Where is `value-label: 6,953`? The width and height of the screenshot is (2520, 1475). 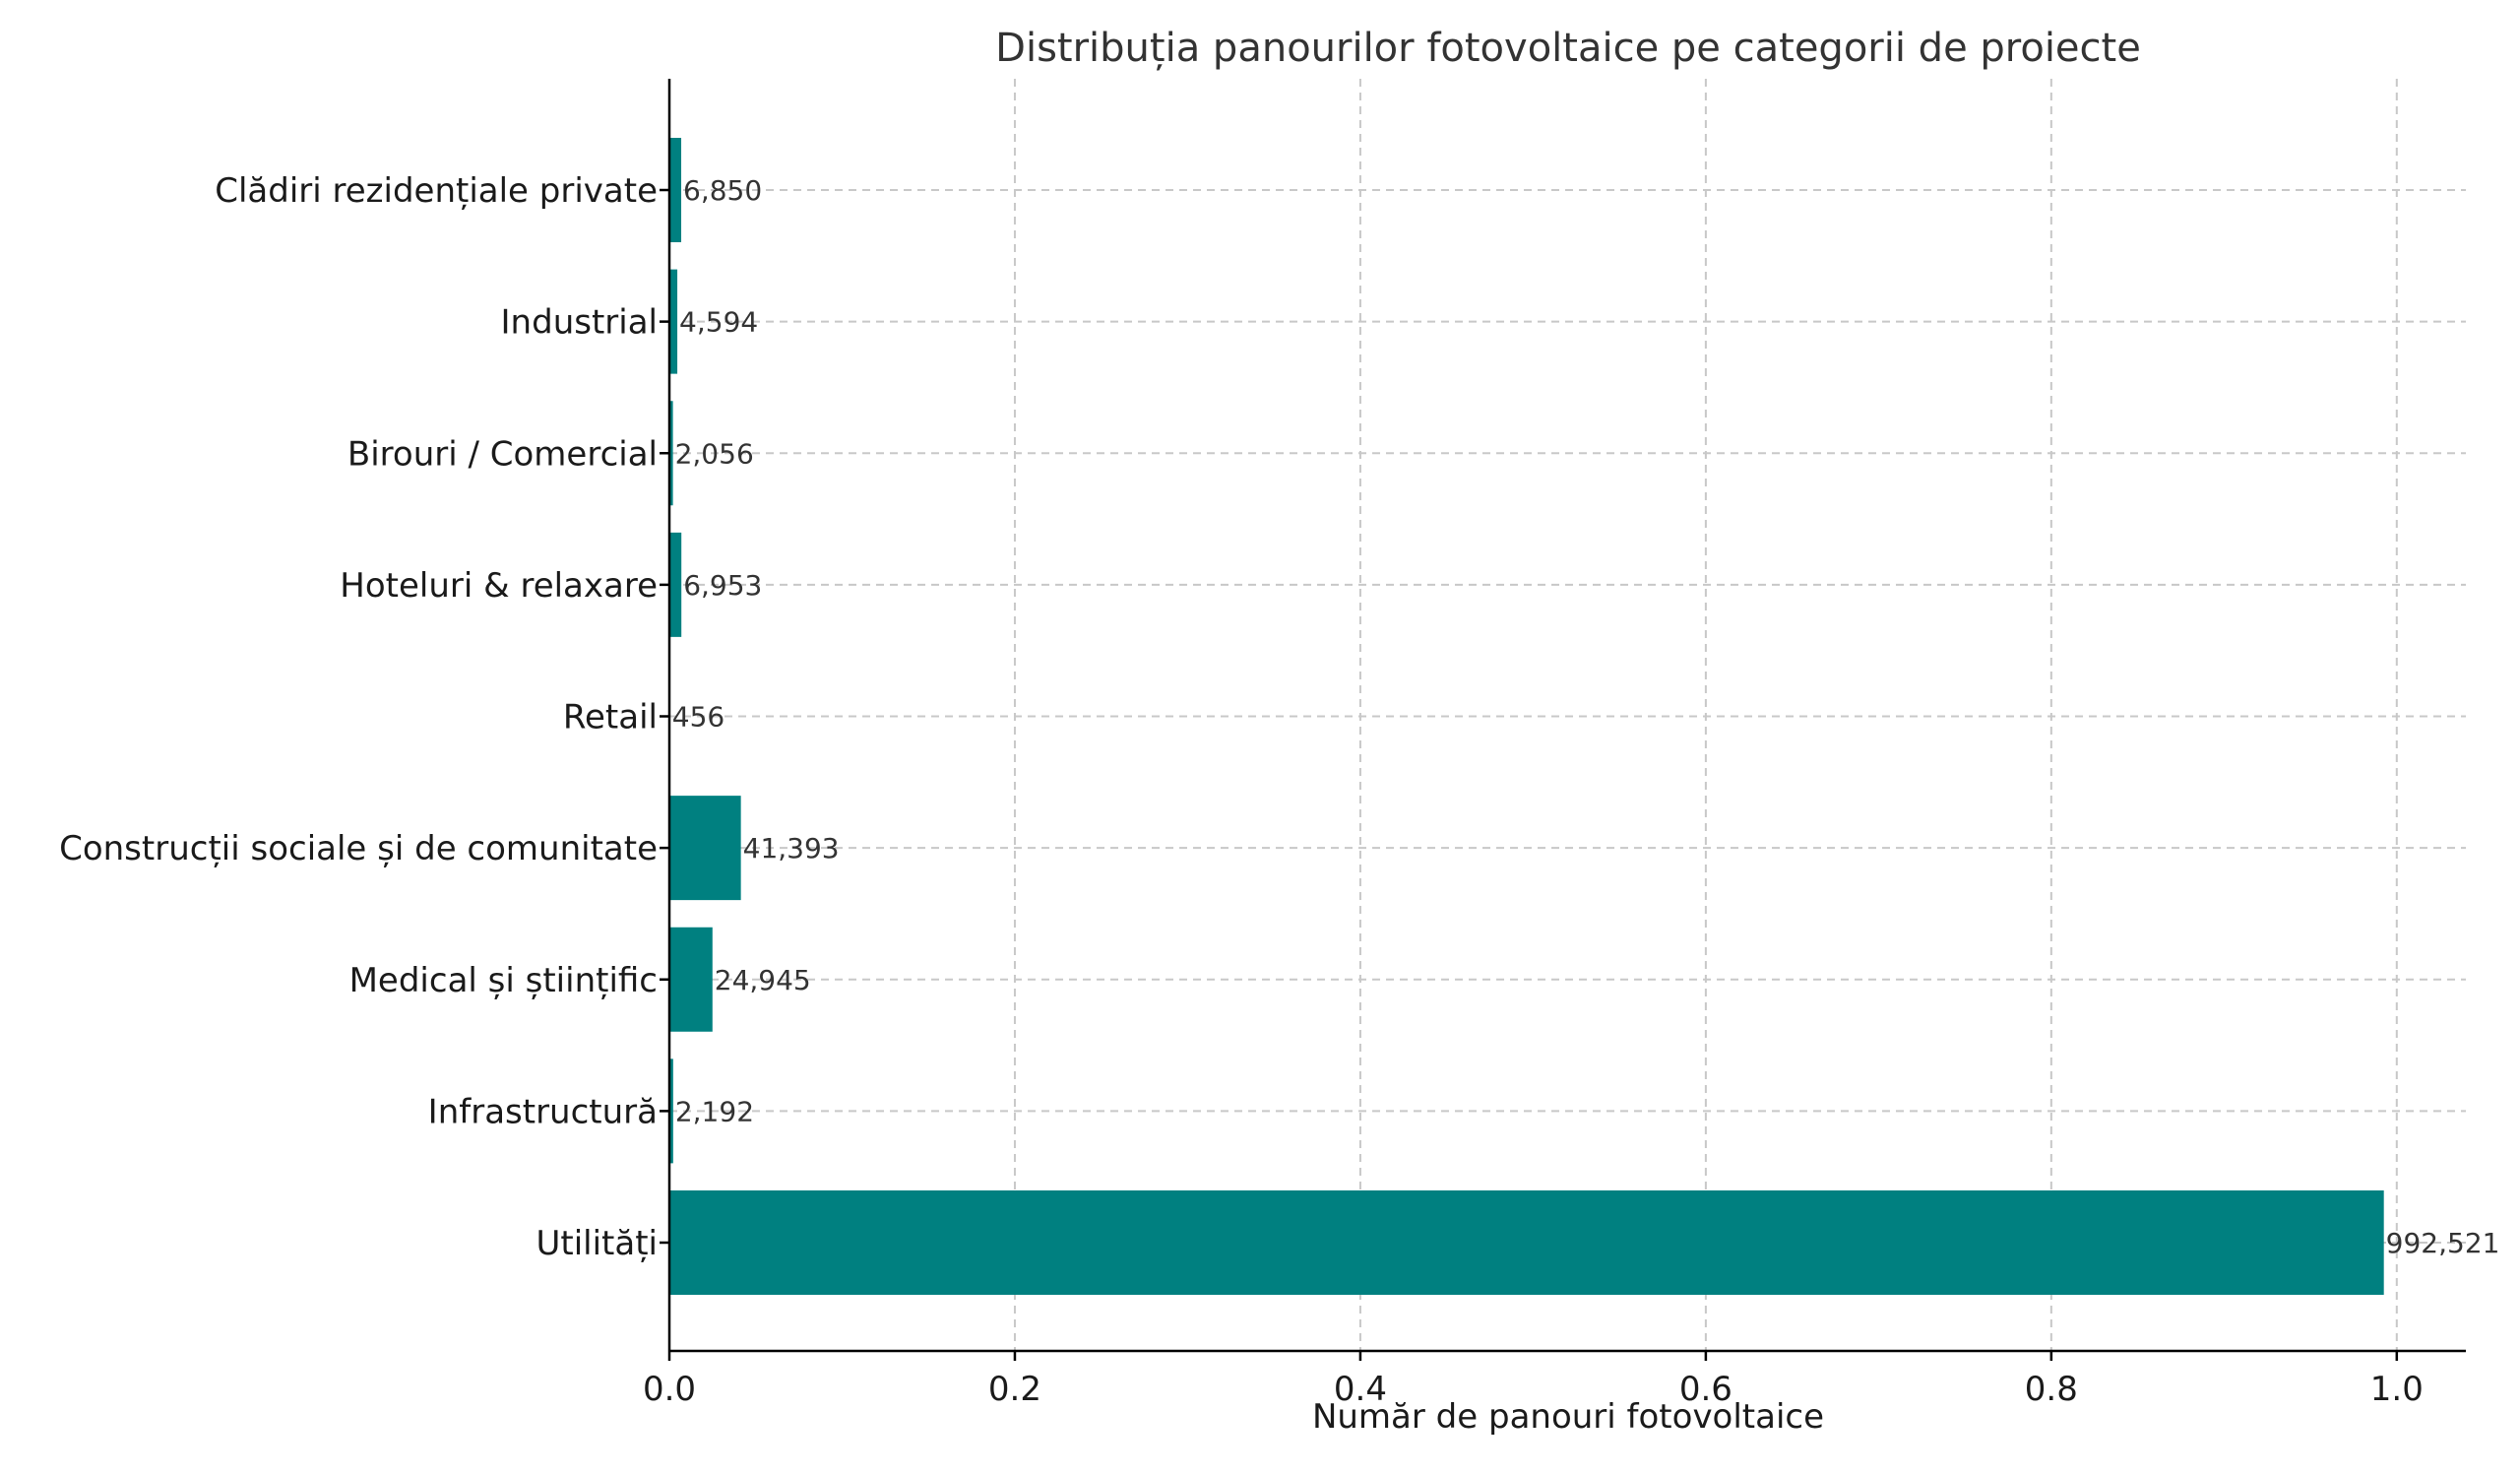
value-label: 6,953 is located at coordinates (722, 585).